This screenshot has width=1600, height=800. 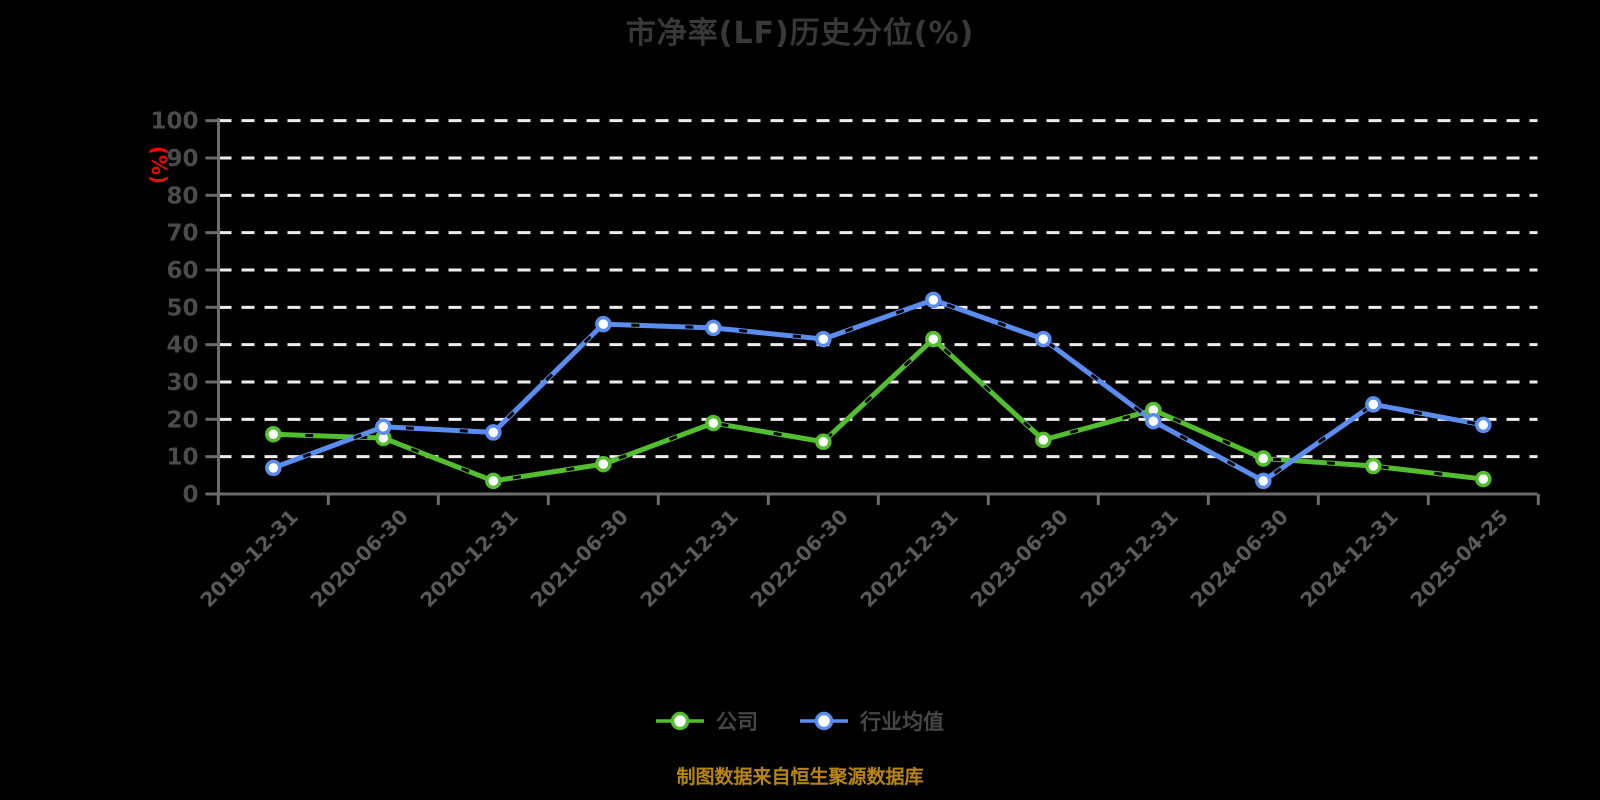 What do you see at coordinates (800, 777) in the screenshot?
I see `data-source-note: 制图数据来自恒生聚源数据库` at bounding box center [800, 777].